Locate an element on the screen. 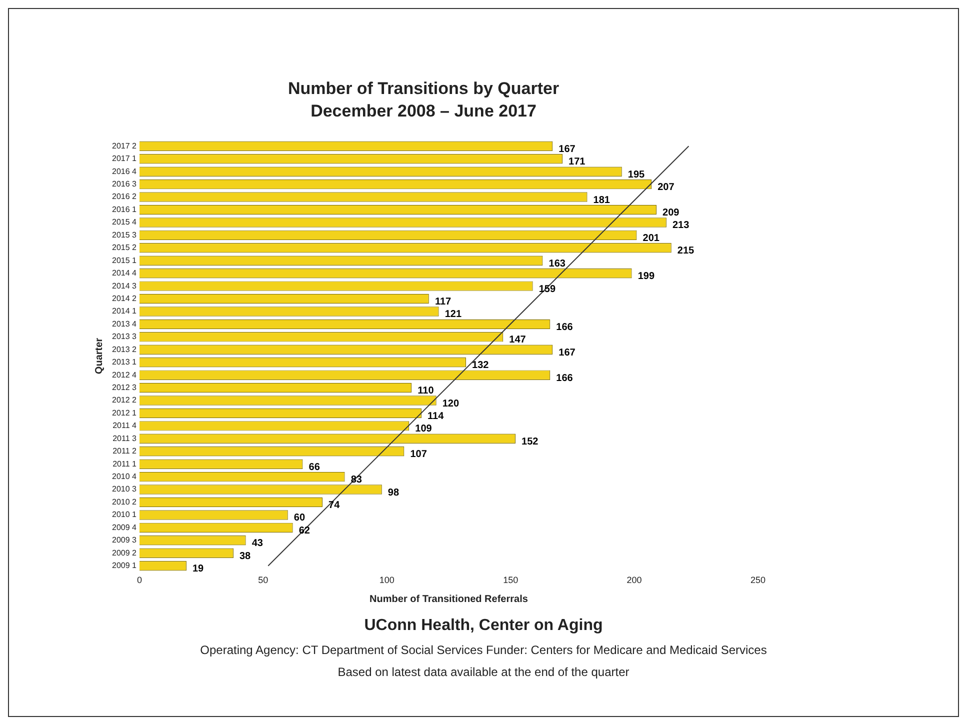  y-tick-label: 2013 2 is located at coordinates (125, 349).